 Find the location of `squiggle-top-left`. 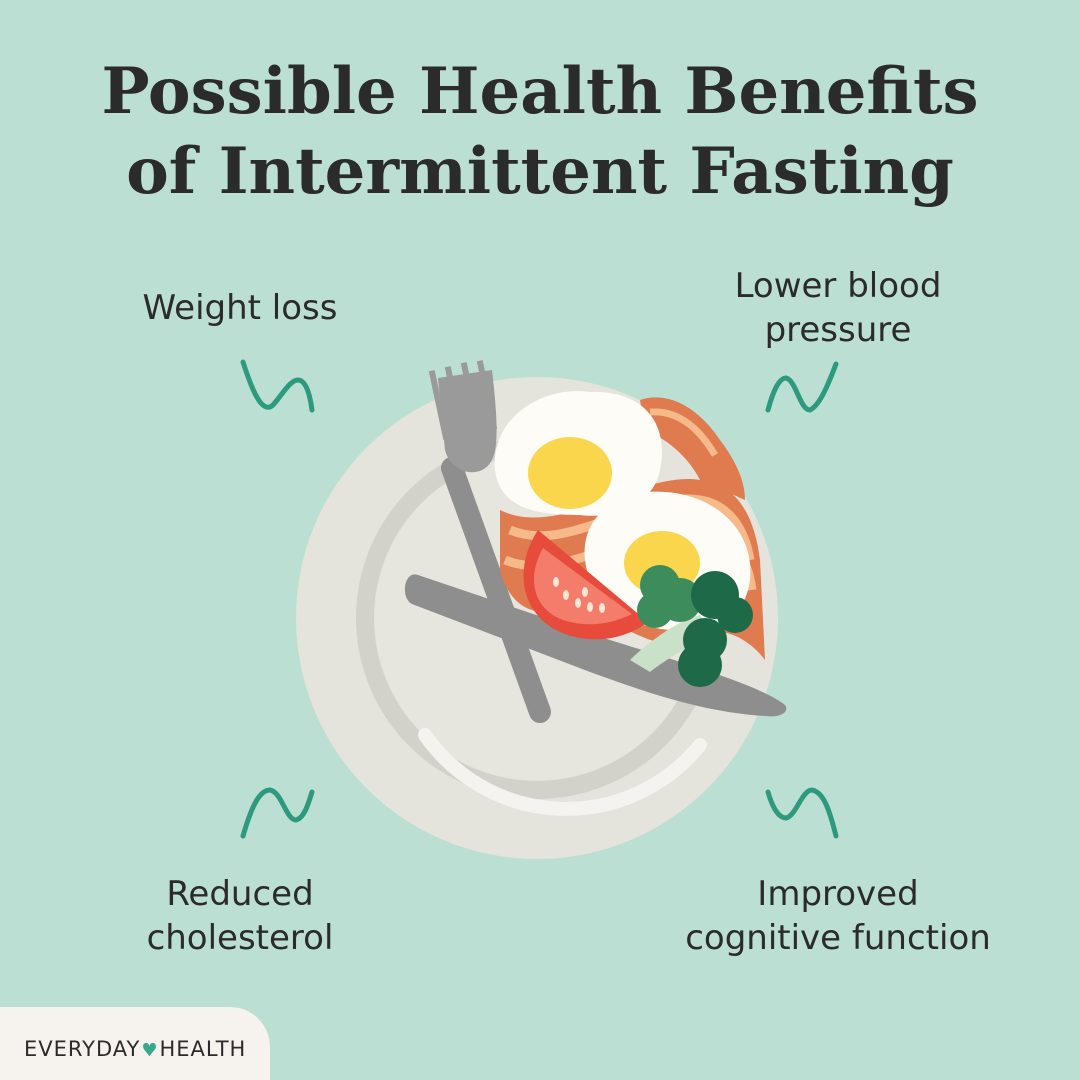

squiggle-top-left is located at coordinates (277, 386).